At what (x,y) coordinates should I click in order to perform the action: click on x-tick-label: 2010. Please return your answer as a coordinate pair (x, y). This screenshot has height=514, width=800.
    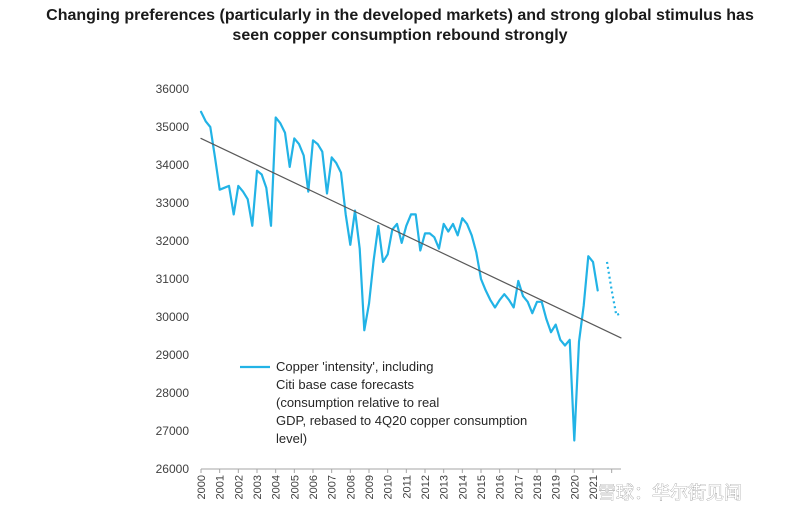
    Looking at the image, I should click on (389, 487).